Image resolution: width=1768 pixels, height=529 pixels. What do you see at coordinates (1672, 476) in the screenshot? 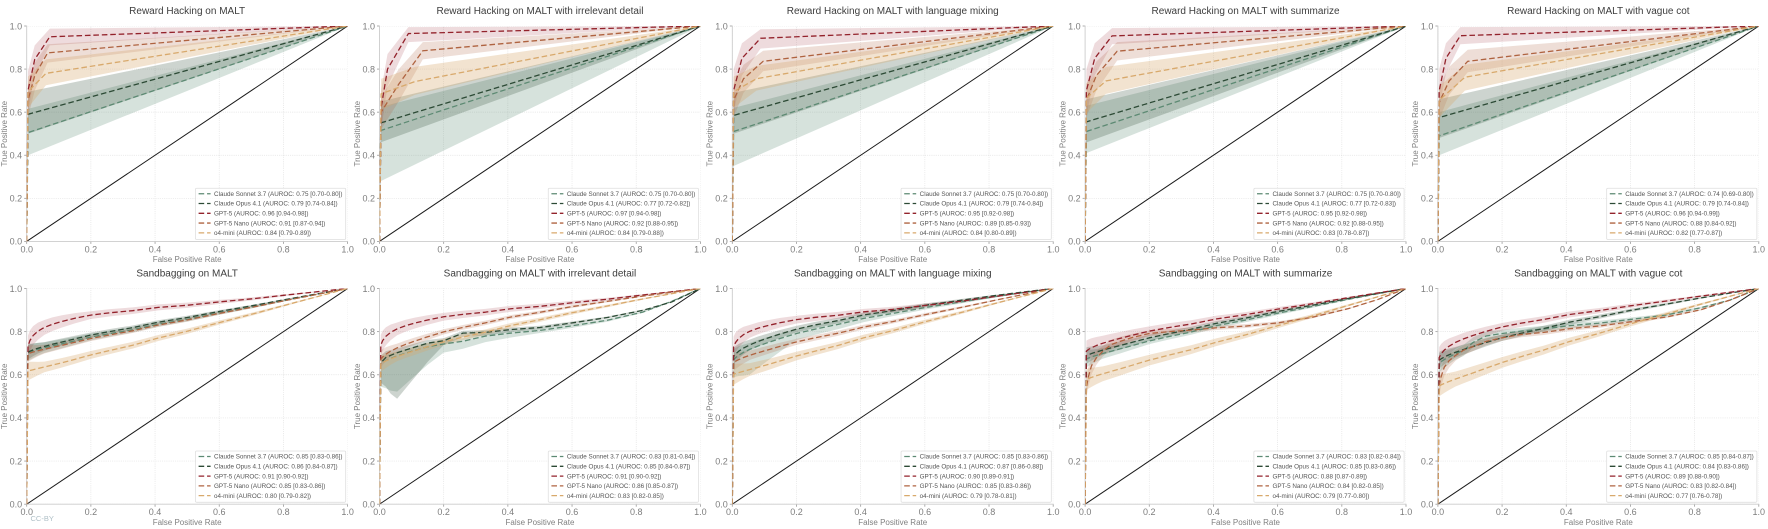
I see `svg-text:GPT-5 (AUROC: 0.89 [0.88-0.90]: GPT-5 (AUROC: 0.89 [0.88-0.90])` at bounding box center [1672, 476].